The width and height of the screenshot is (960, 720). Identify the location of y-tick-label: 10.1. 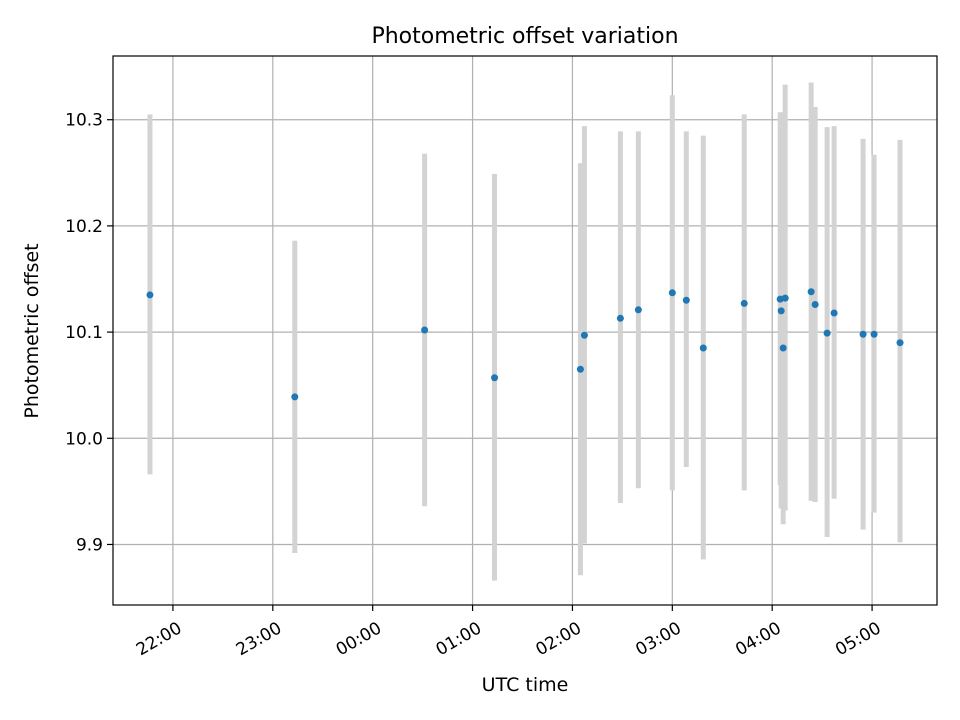
(84, 333).